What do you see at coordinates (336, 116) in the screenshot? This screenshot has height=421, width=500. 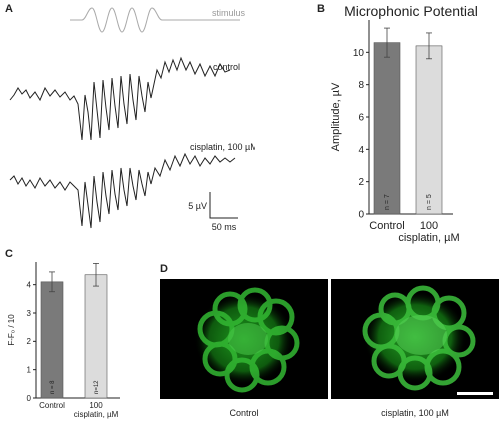 I see `y-axis-label: Amplitude, µV` at bounding box center [336, 116].